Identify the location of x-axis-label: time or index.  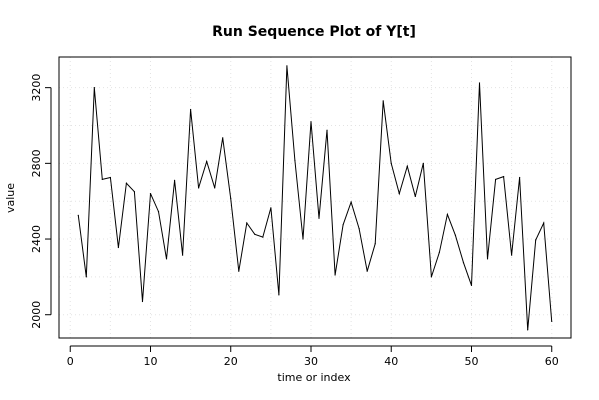
(314, 377).